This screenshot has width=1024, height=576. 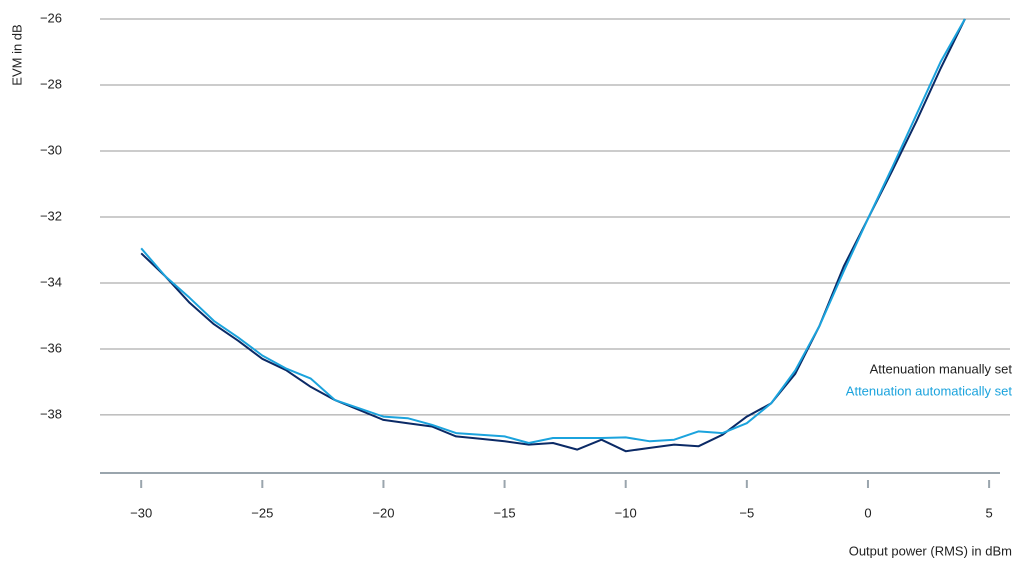 What do you see at coordinates (51, 281) in the screenshot?
I see `y-tick-label: −34` at bounding box center [51, 281].